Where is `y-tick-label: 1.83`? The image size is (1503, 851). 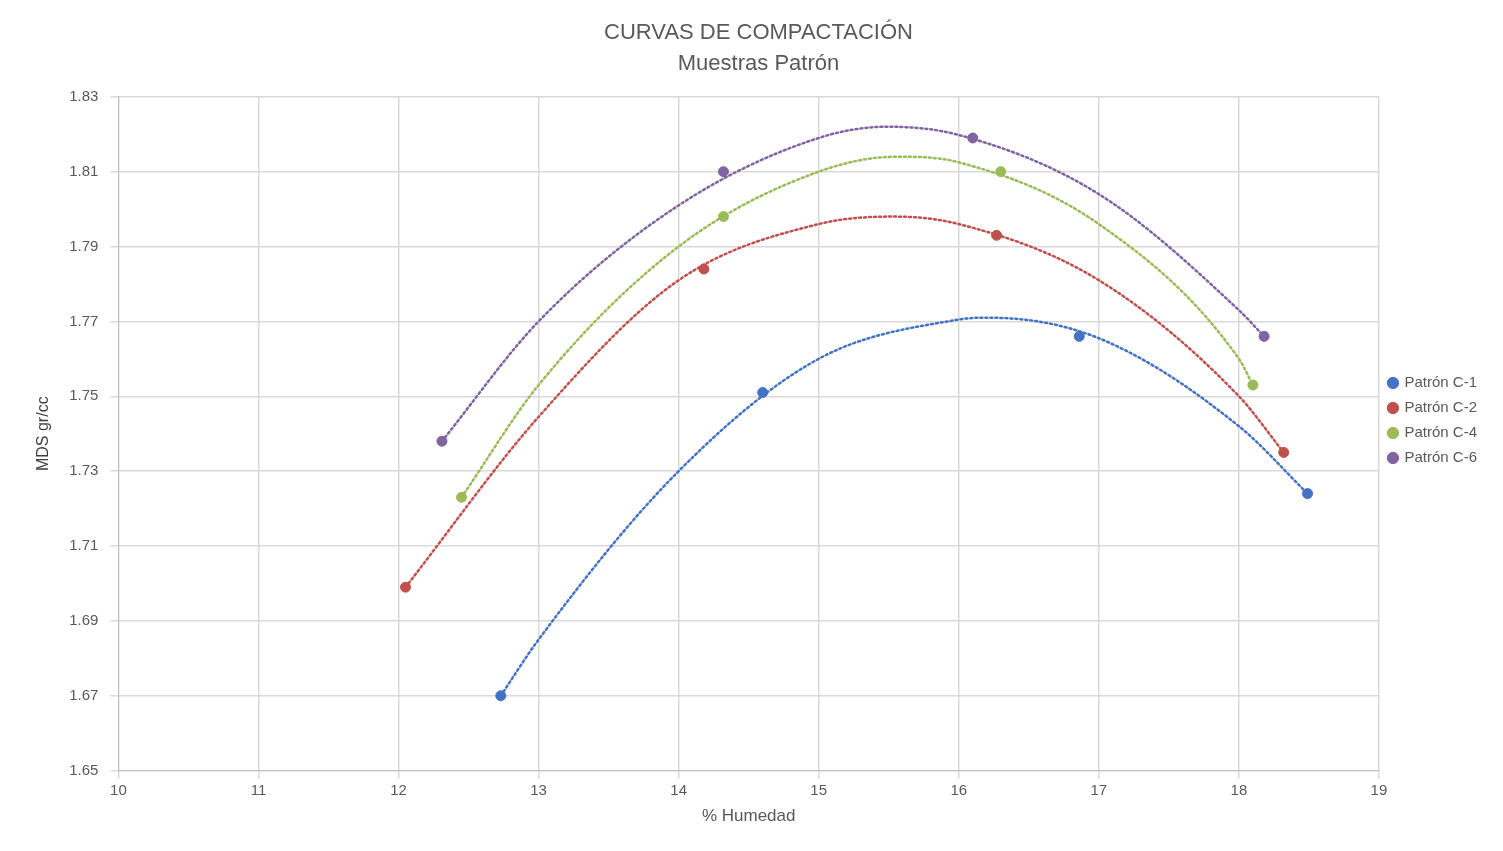 y-tick-label: 1.83 is located at coordinates (84, 95).